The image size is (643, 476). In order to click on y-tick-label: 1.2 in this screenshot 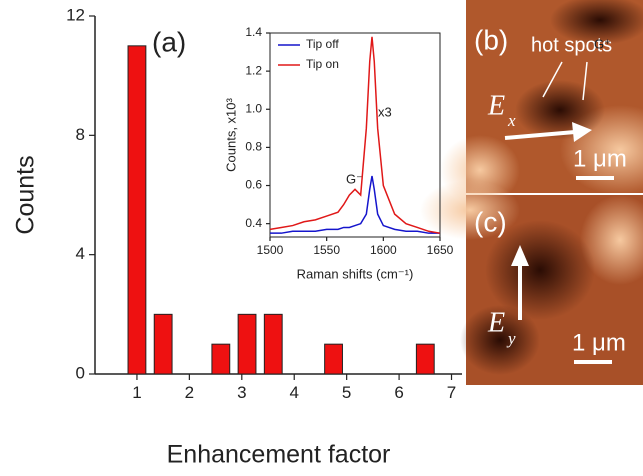, I will do `click(253, 70)`.